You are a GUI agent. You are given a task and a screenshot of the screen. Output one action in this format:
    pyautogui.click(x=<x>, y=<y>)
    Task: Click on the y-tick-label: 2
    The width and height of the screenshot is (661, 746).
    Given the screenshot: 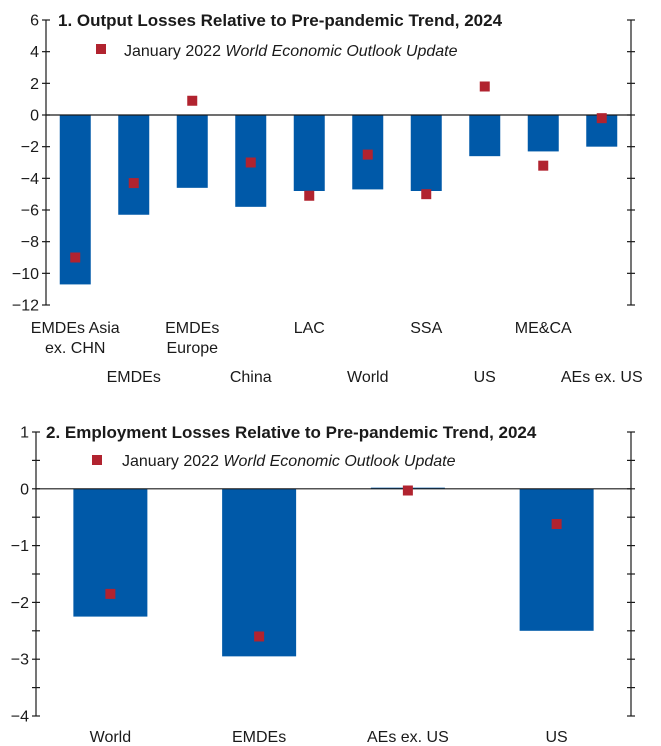 What is the action you would take?
    pyautogui.click(x=34, y=84)
    